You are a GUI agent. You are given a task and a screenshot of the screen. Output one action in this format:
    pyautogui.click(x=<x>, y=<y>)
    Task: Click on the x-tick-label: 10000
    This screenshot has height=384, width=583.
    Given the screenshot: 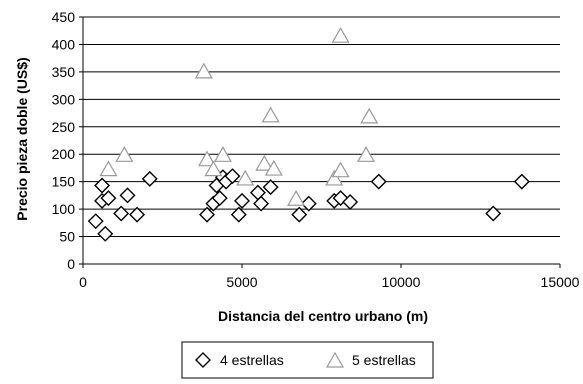 What is the action you would take?
    pyautogui.click(x=401, y=282)
    